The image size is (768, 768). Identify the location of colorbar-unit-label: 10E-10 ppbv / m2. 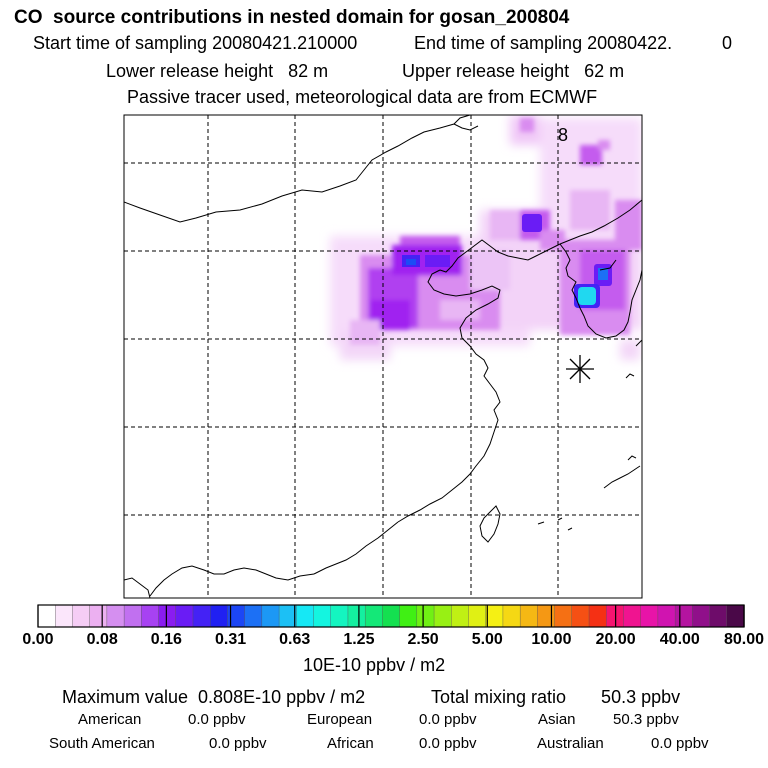
(374, 665).